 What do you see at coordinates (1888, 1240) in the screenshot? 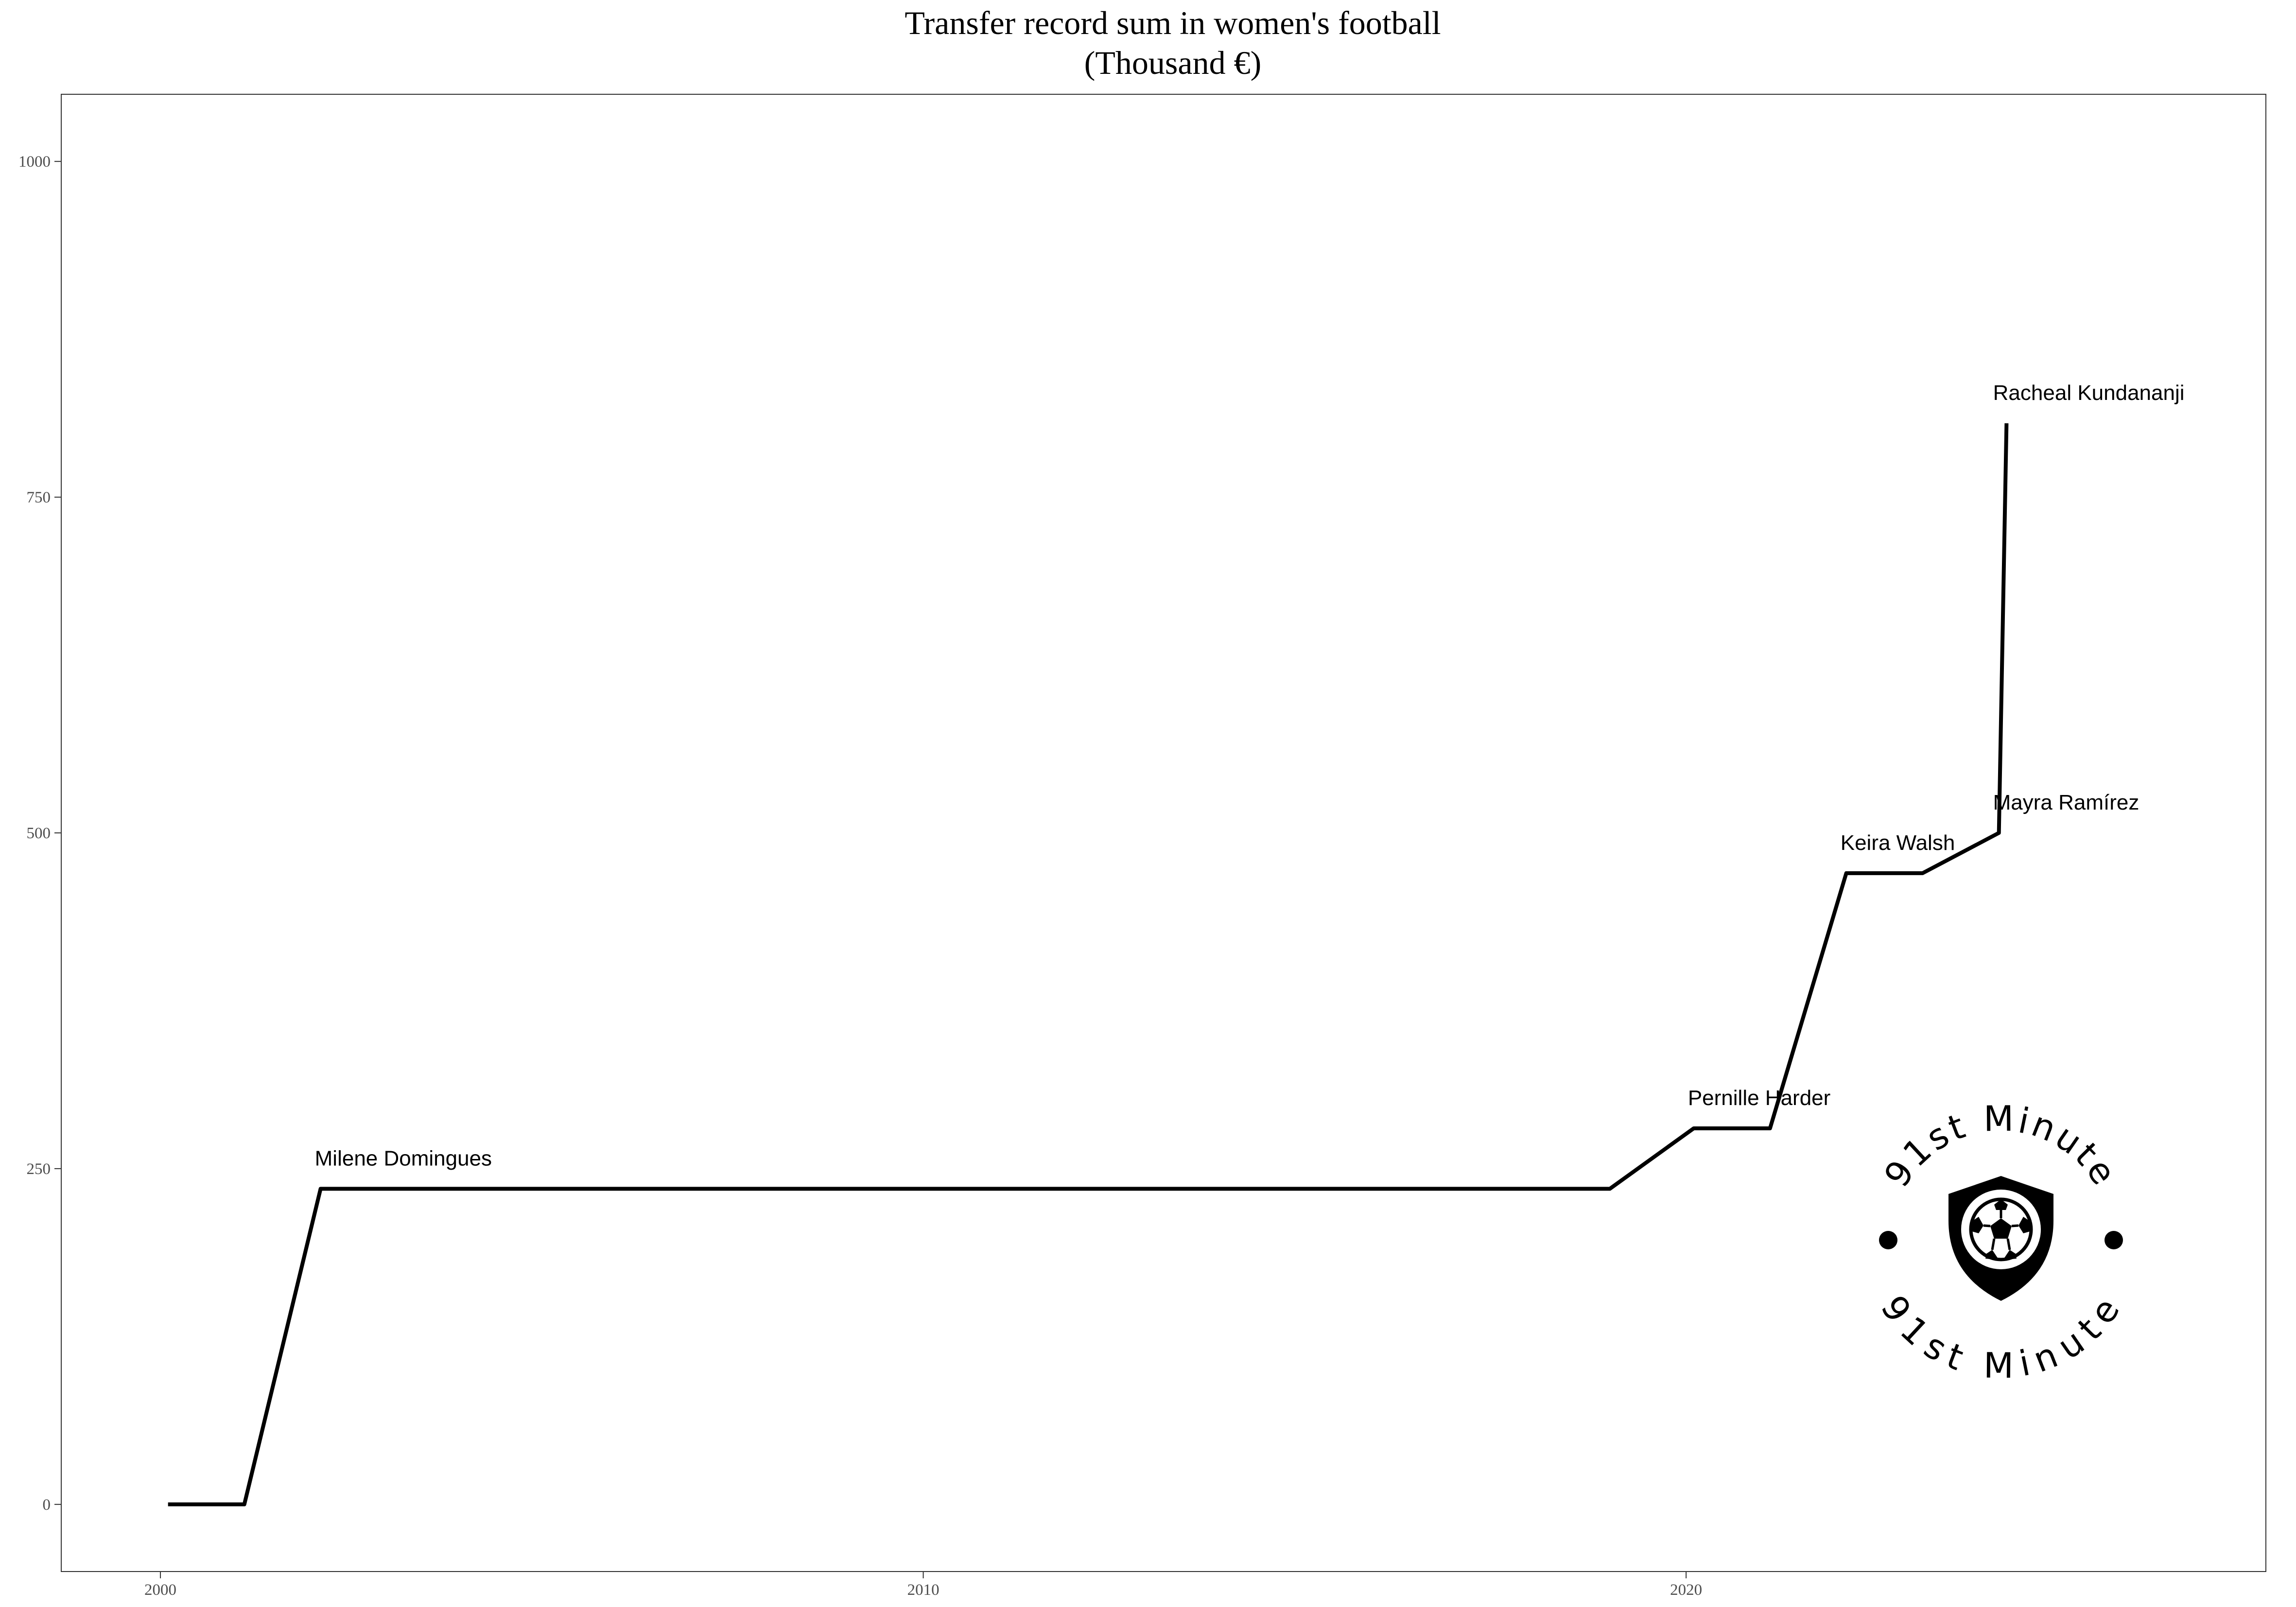
I see `logo-dot-left` at bounding box center [1888, 1240].